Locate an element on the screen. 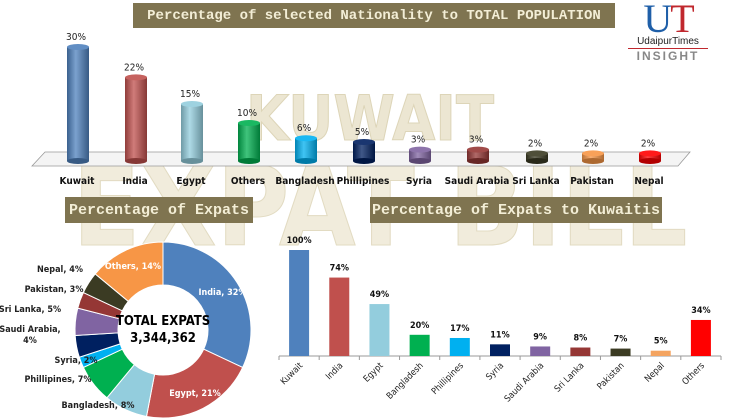 This screenshot has width=730, height=420. chart3-value-label: 7% is located at coordinates (621, 340).